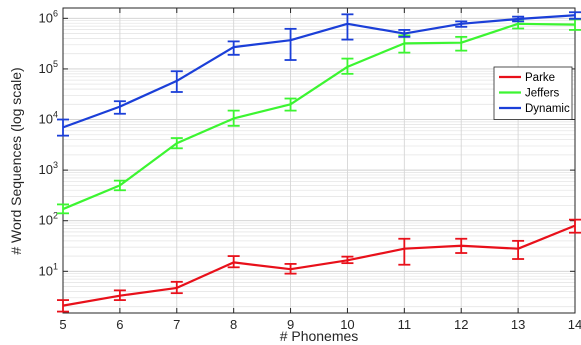 This screenshot has width=581, height=345. What do you see at coordinates (542, 94) in the screenshot?
I see `legend-label: Jeffers` at bounding box center [542, 94].